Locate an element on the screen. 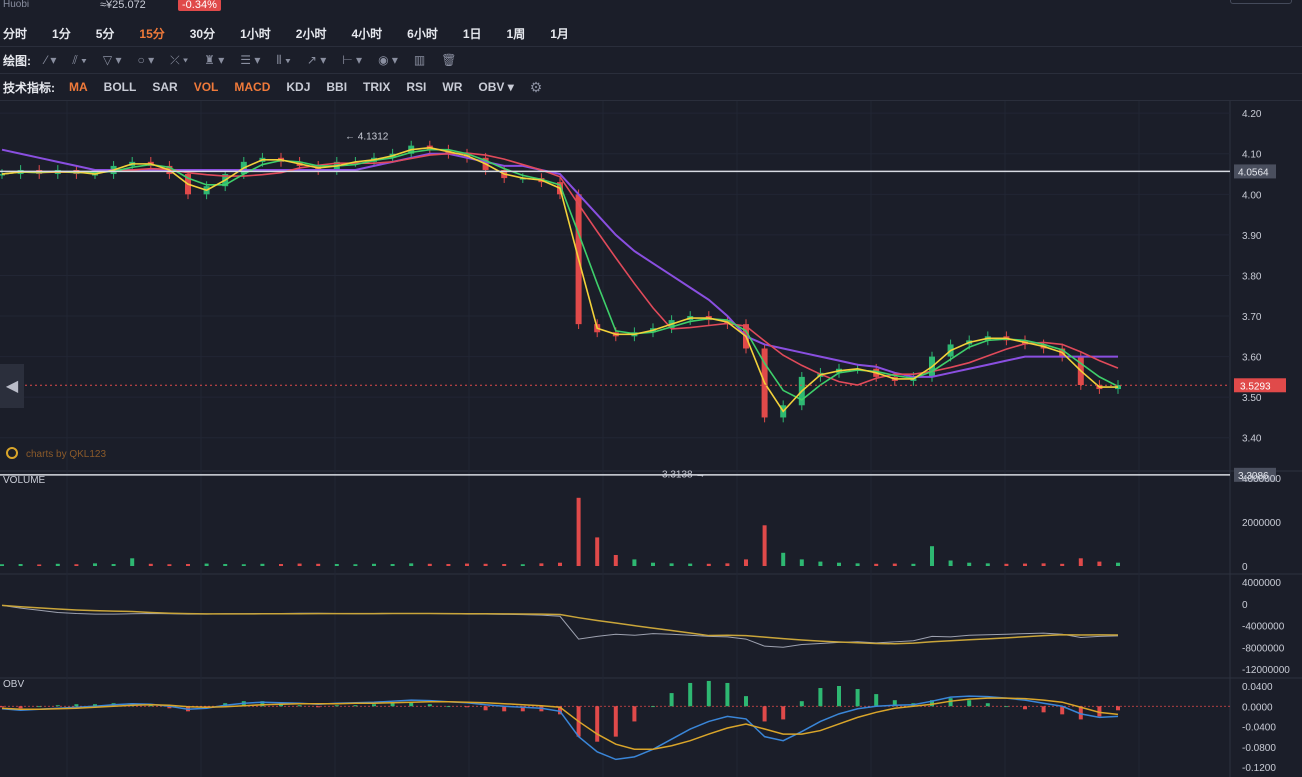 The width and height of the screenshot is (1302, 777). timeframe-8: 6小时 is located at coordinates (422, 33).